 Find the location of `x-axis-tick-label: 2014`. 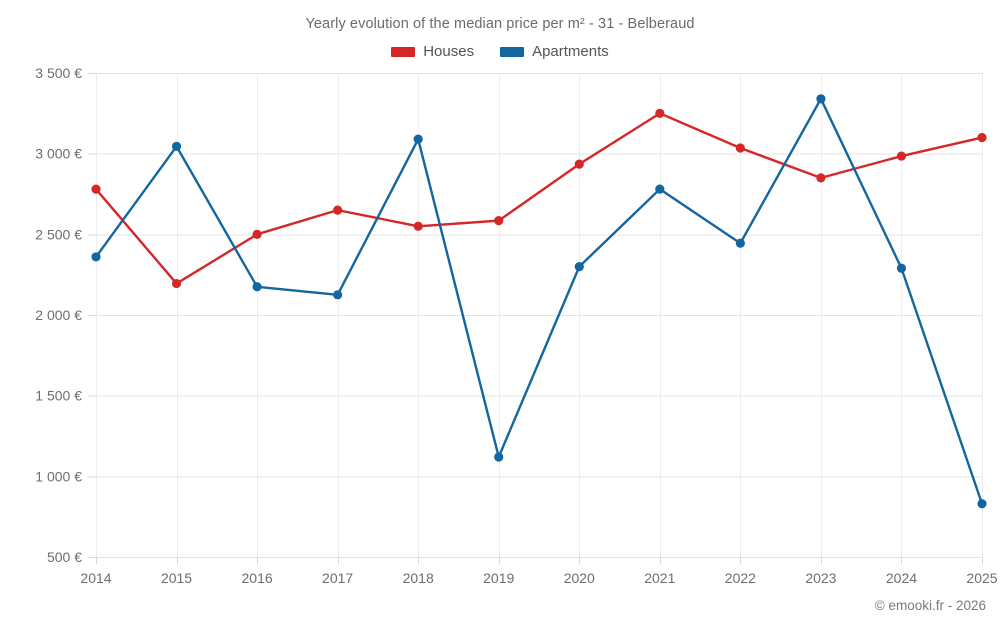

x-axis-tick-label: 2014 is located at coordinates (95, 578).